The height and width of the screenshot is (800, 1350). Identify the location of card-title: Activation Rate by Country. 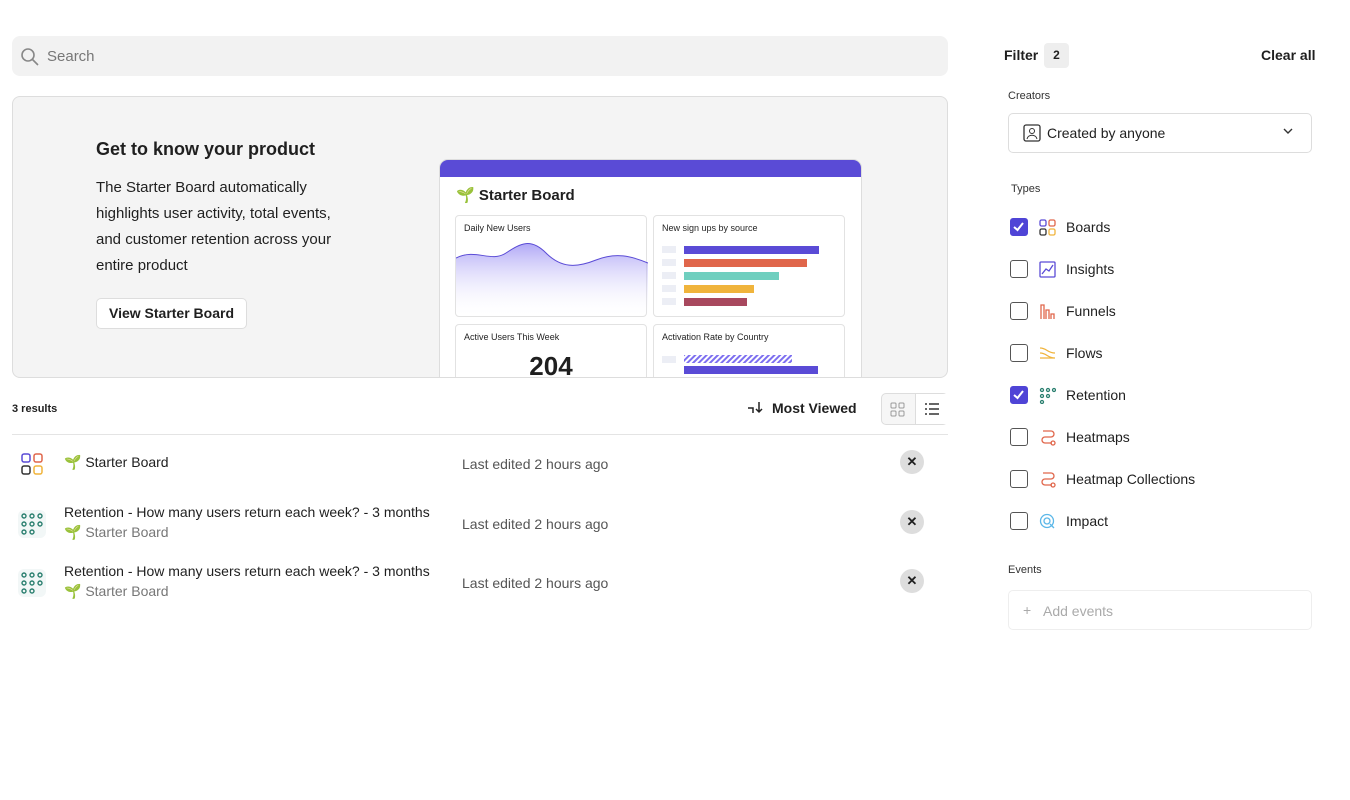
(715, 337).